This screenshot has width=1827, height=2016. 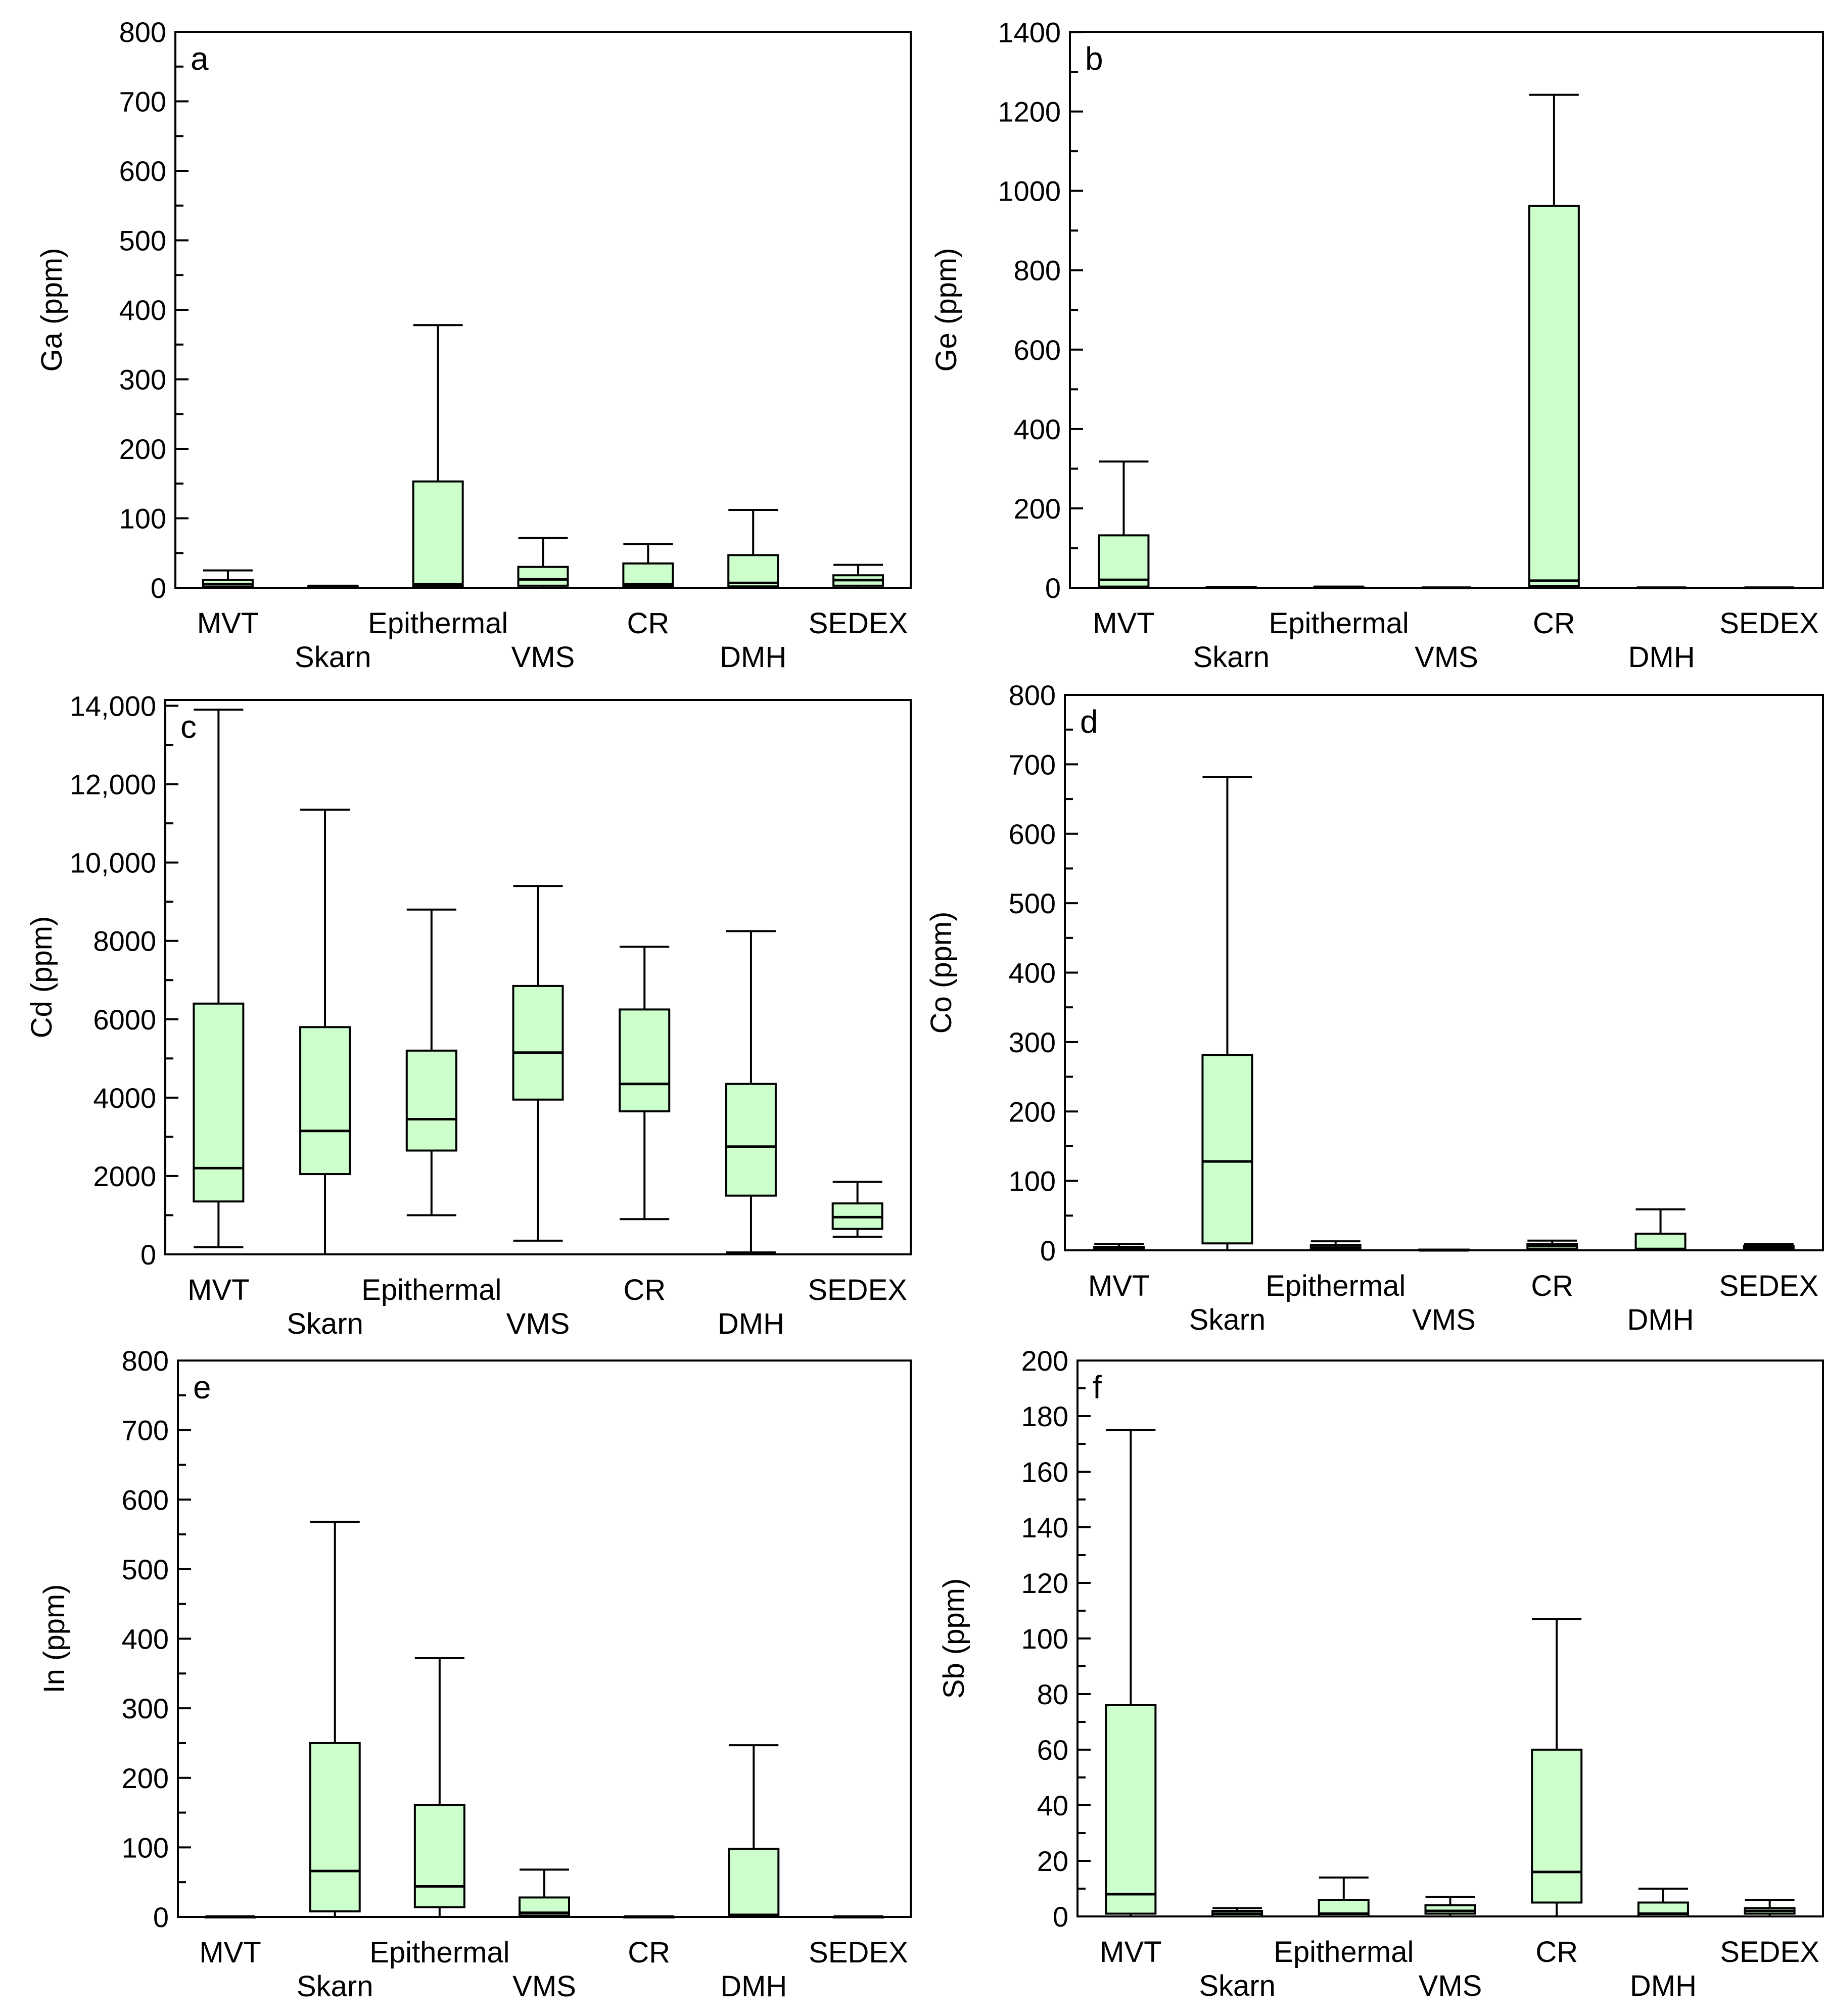 What do you see at coordinates (51, 310) in the screenshot?
I see `y-axis-title: Ga (ppm)` at bounding box center [51, 310].